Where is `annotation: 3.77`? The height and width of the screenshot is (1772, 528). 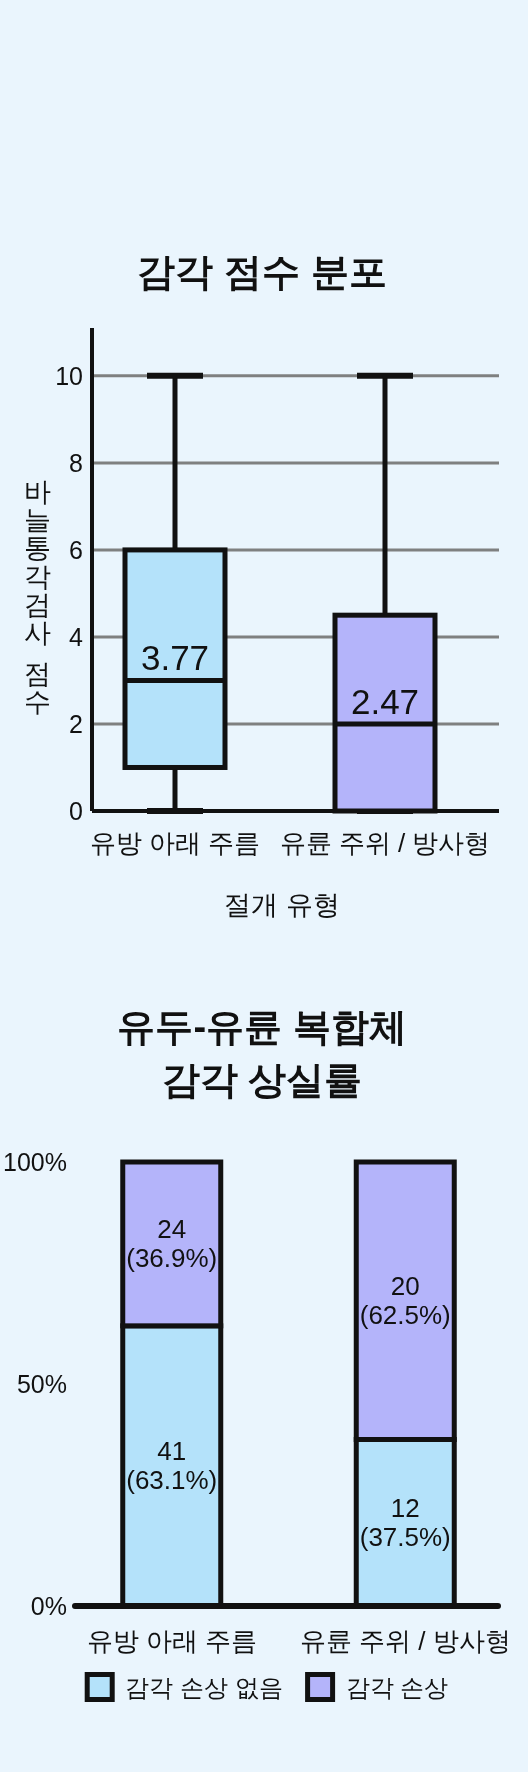 annotation: 3.77 is located at coordinates (175, 658).